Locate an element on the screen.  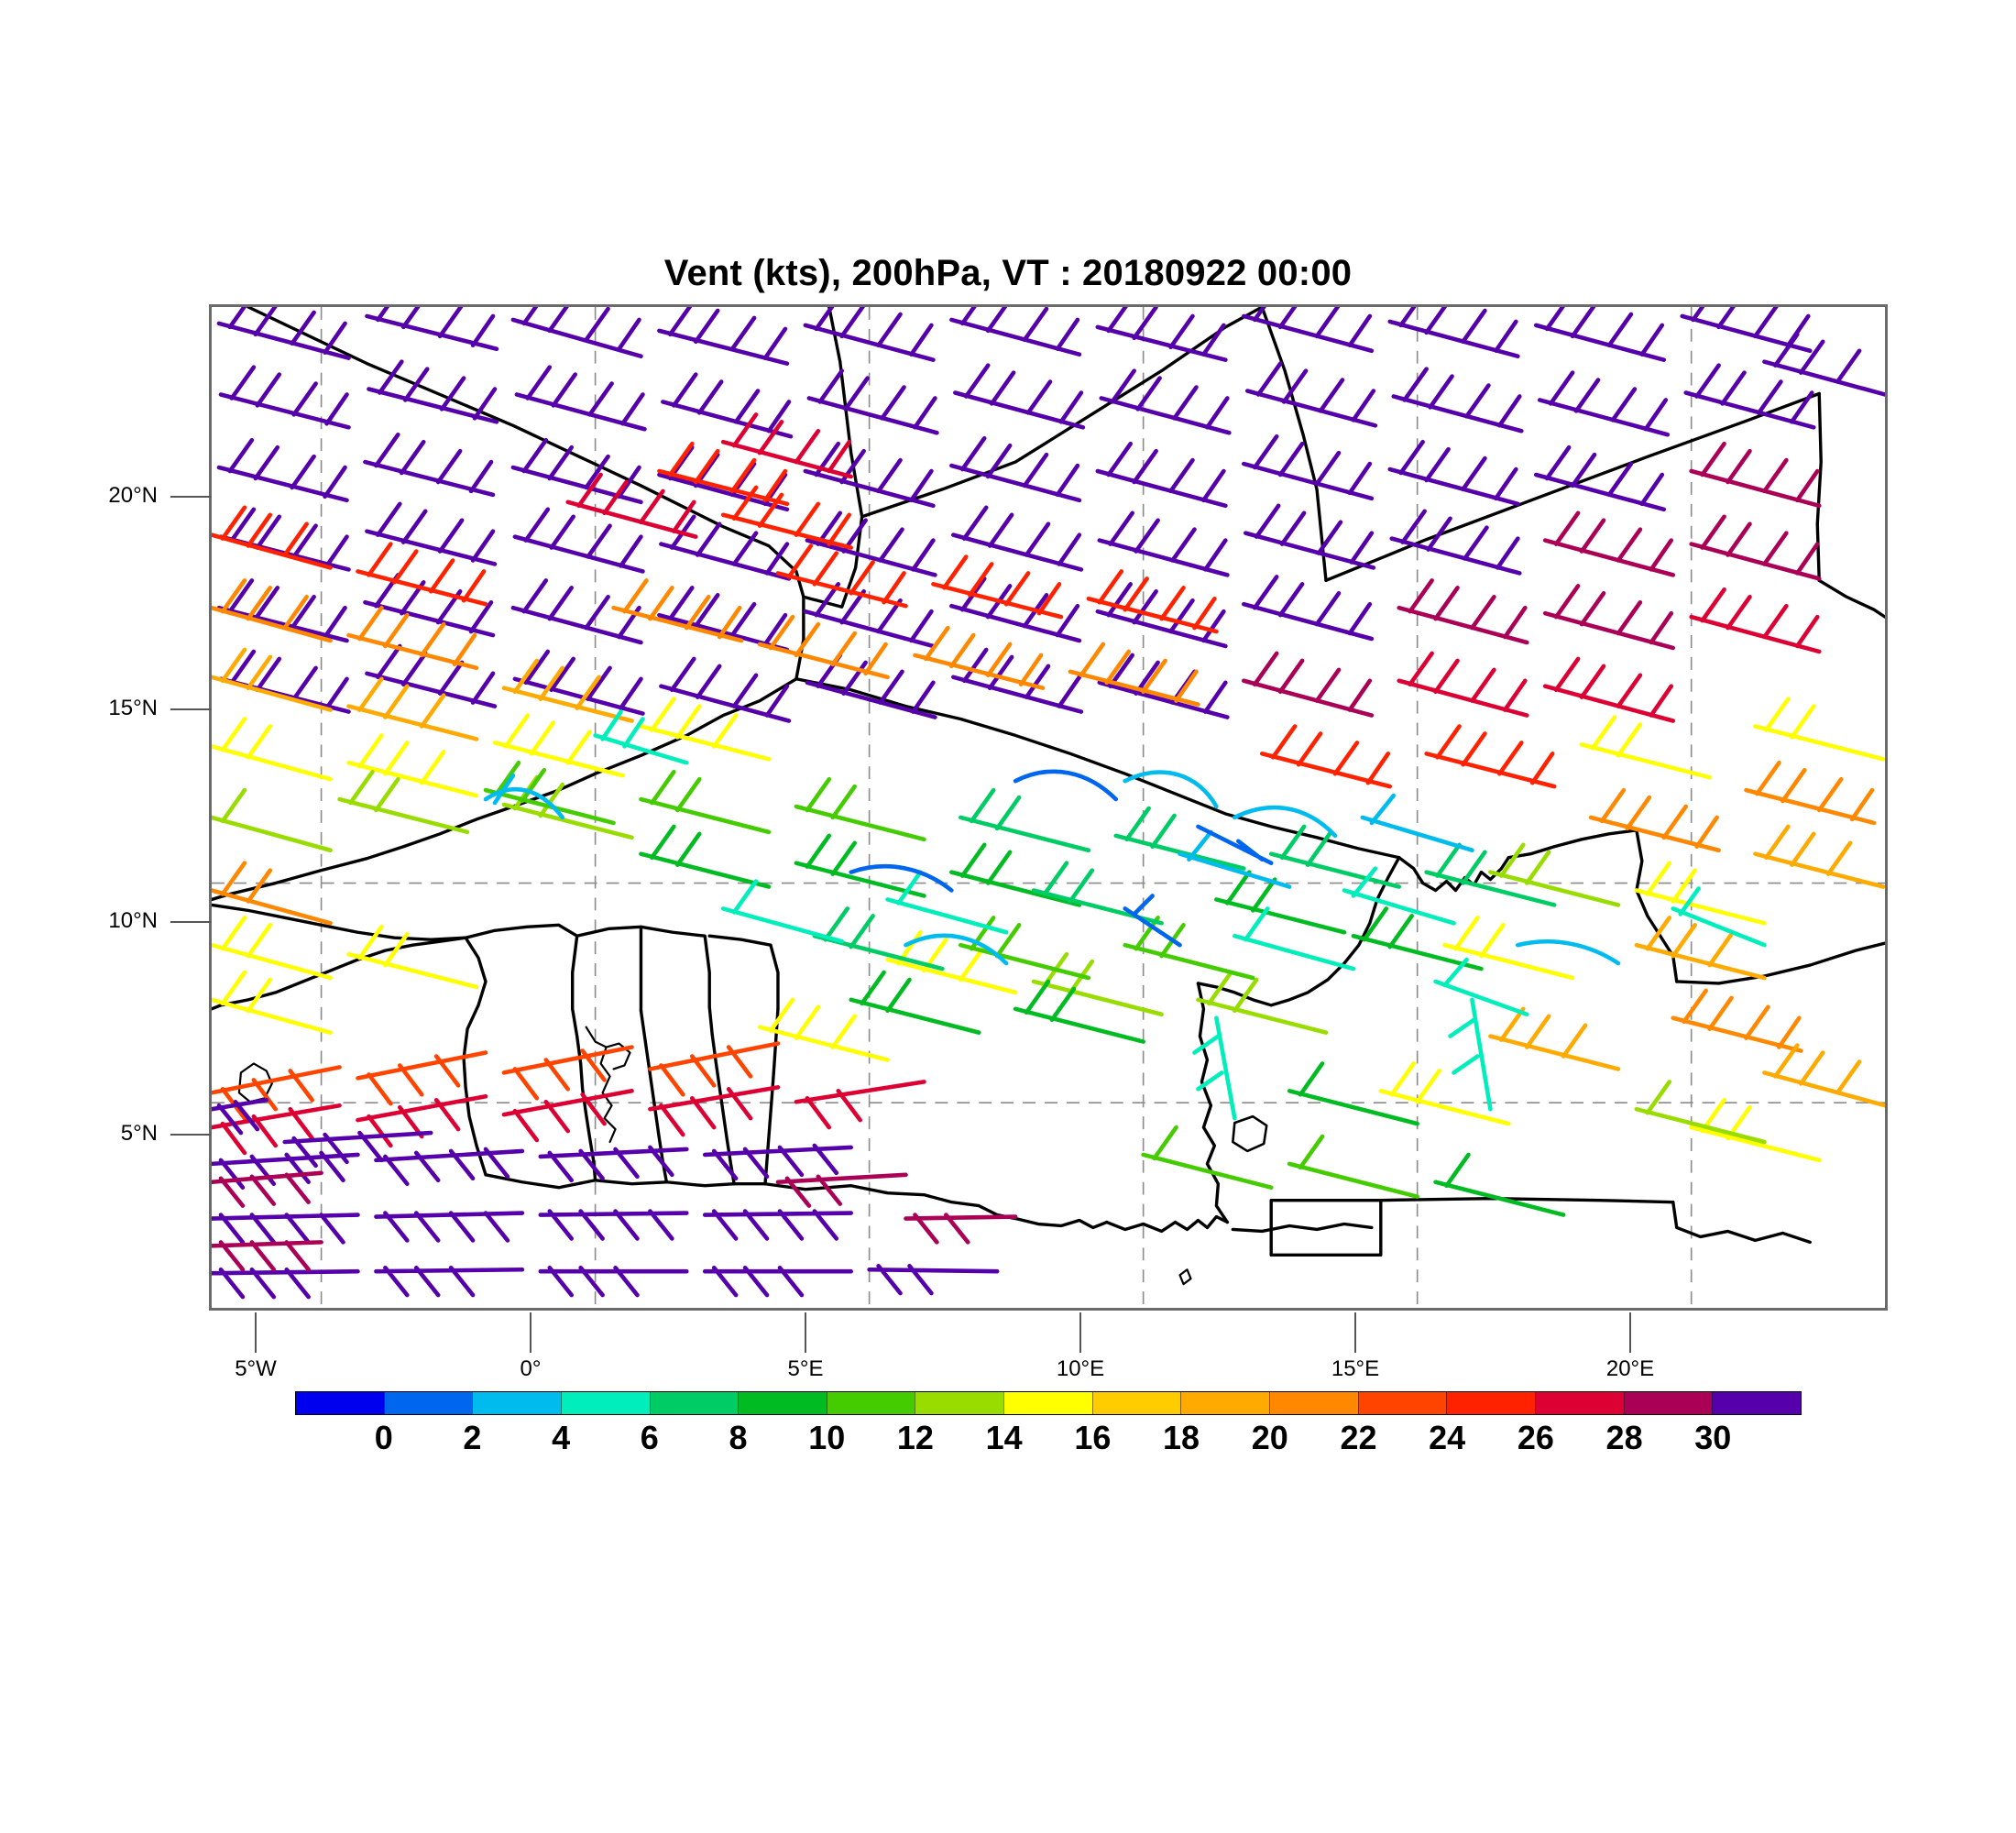
colorbar-label: 12 is located at coordinates (915, 1437).